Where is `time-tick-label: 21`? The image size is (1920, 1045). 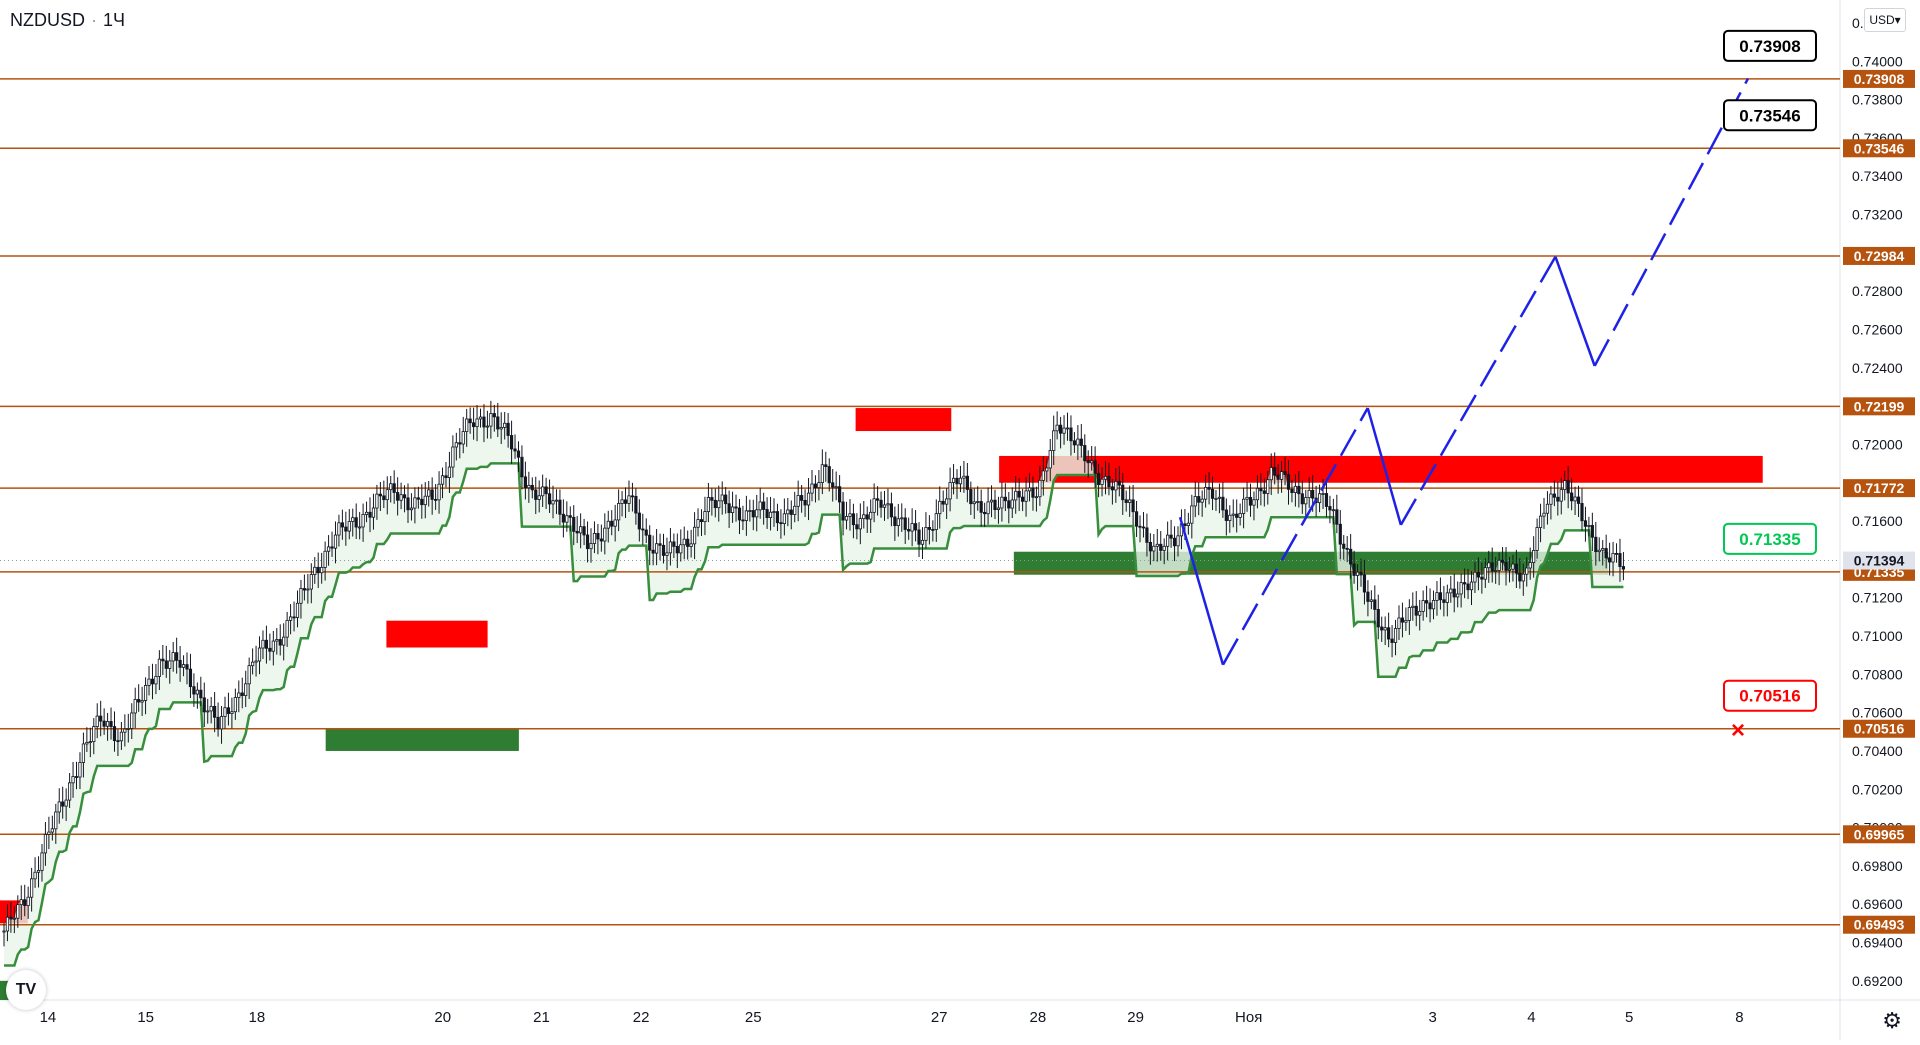
time-tick-label: 21 is located at coordinates (541, 1017).